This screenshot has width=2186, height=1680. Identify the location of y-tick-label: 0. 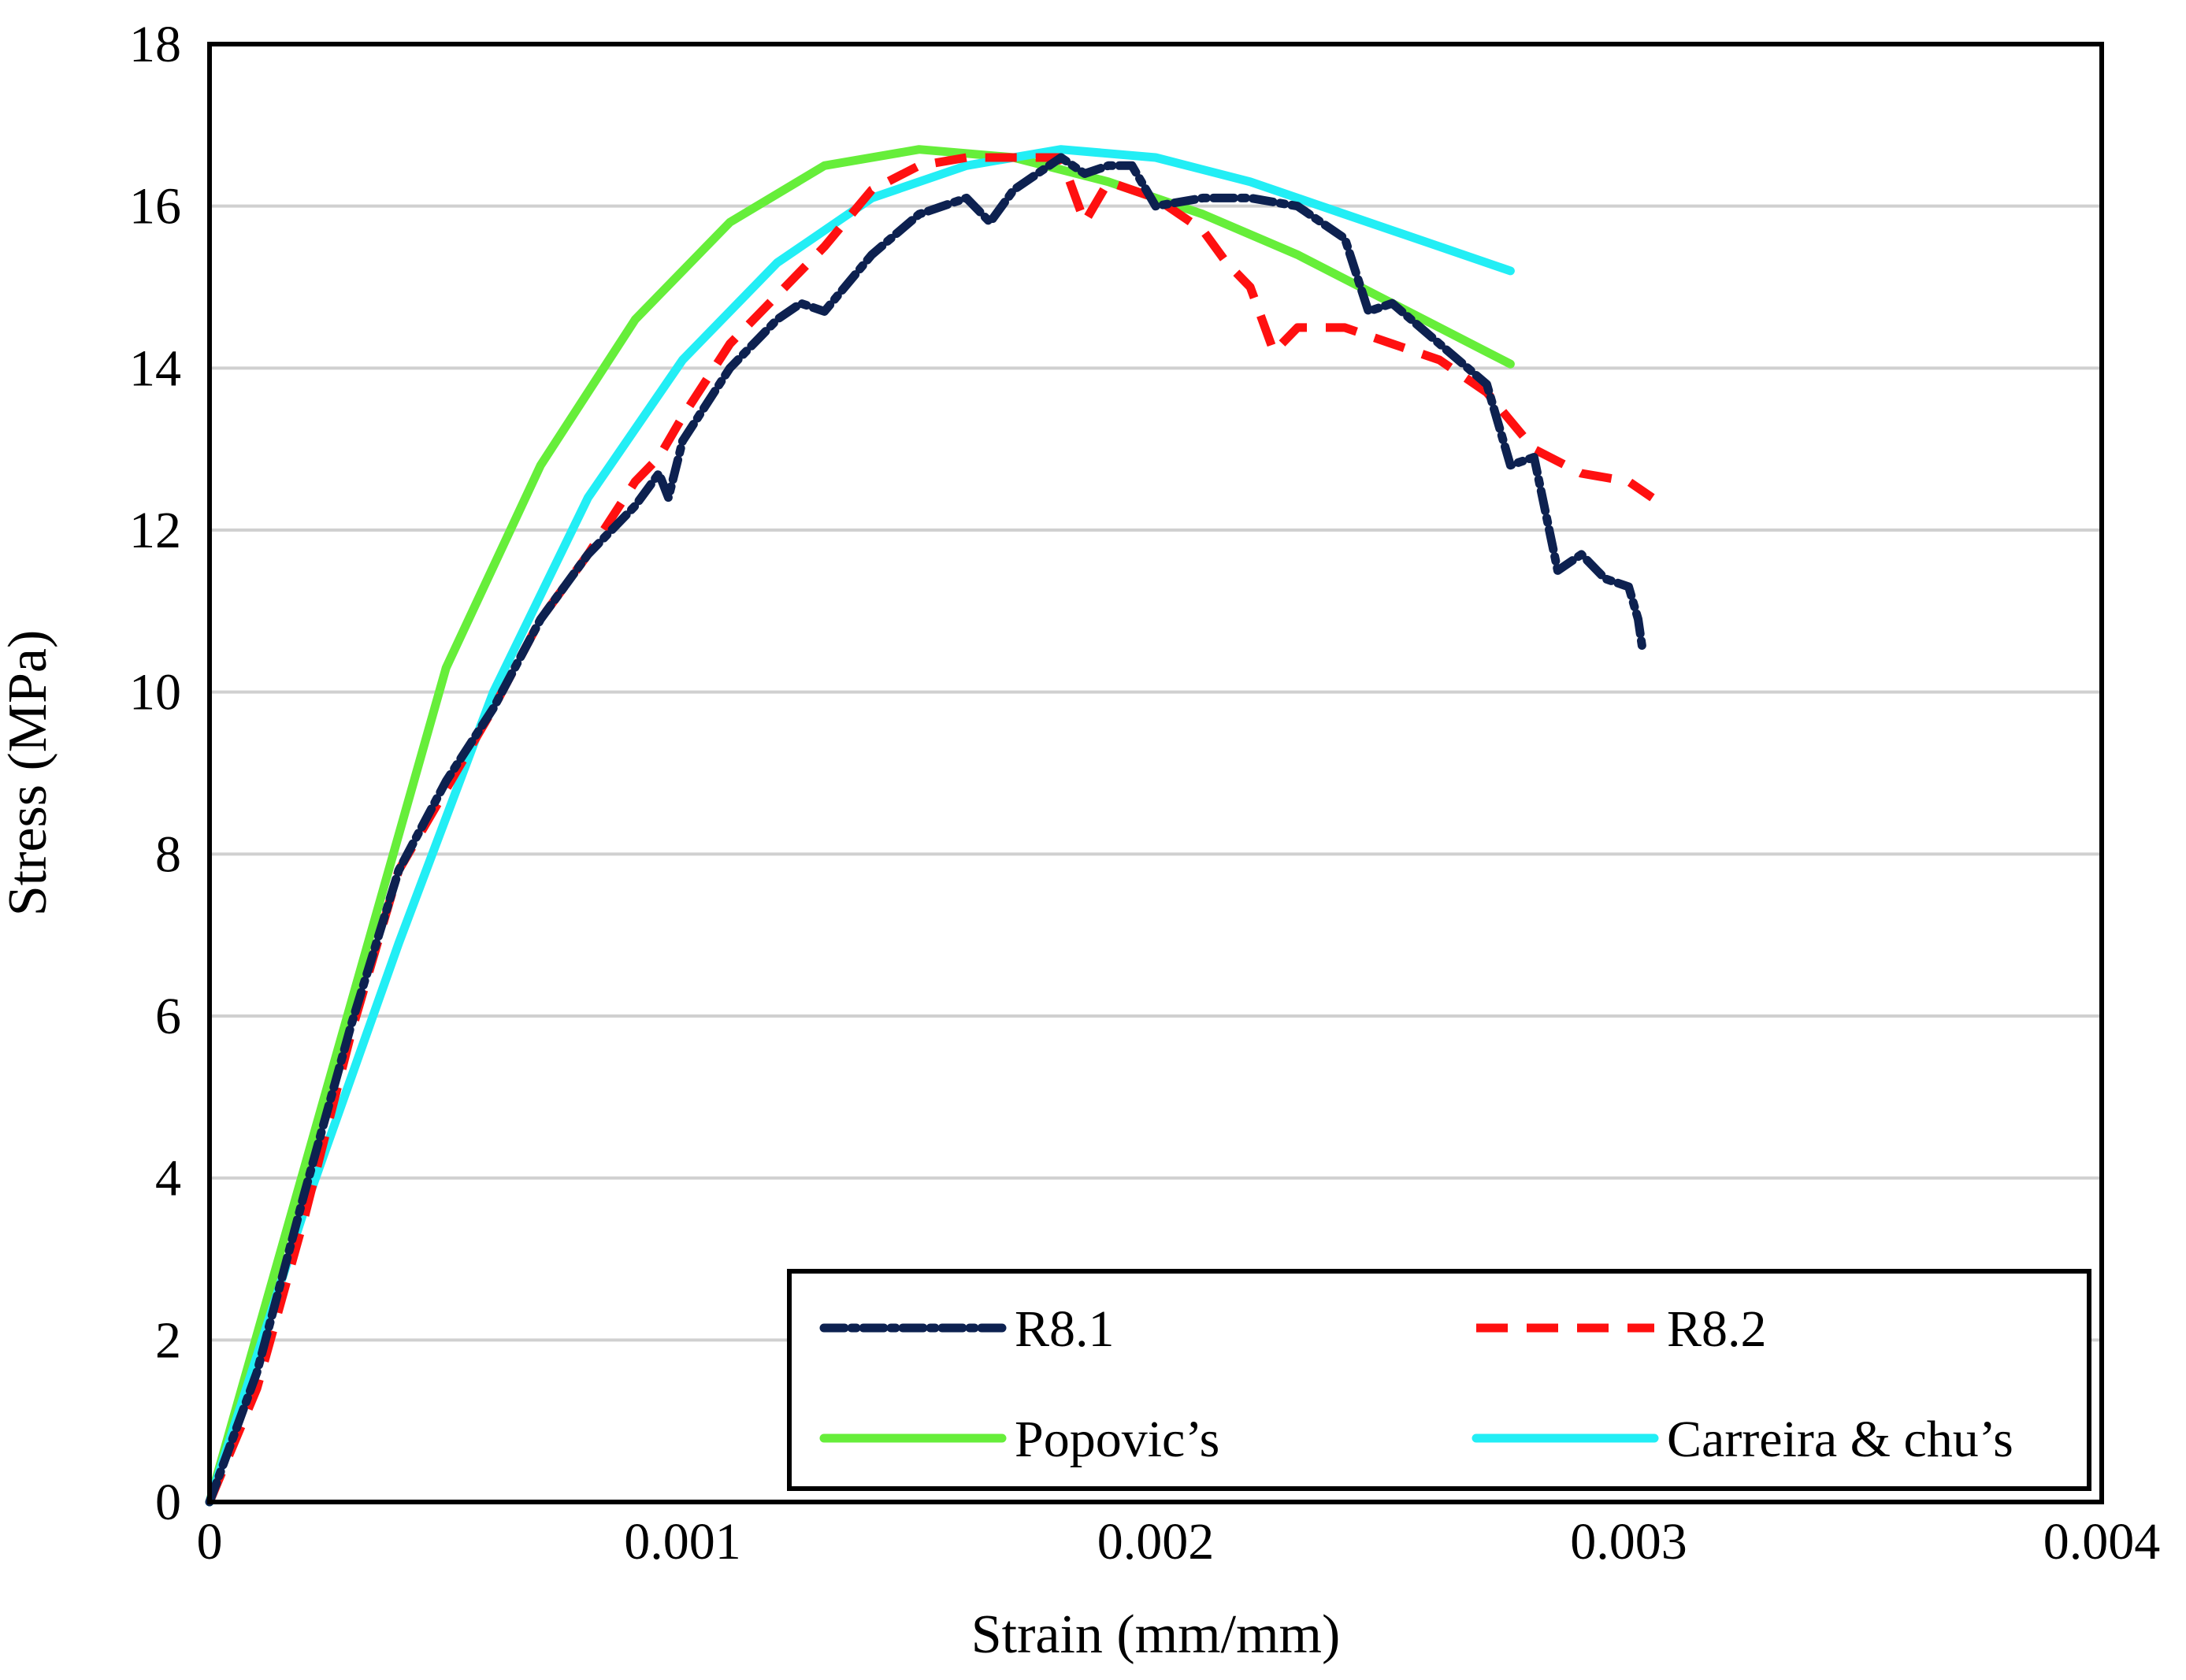
(168, 1502).